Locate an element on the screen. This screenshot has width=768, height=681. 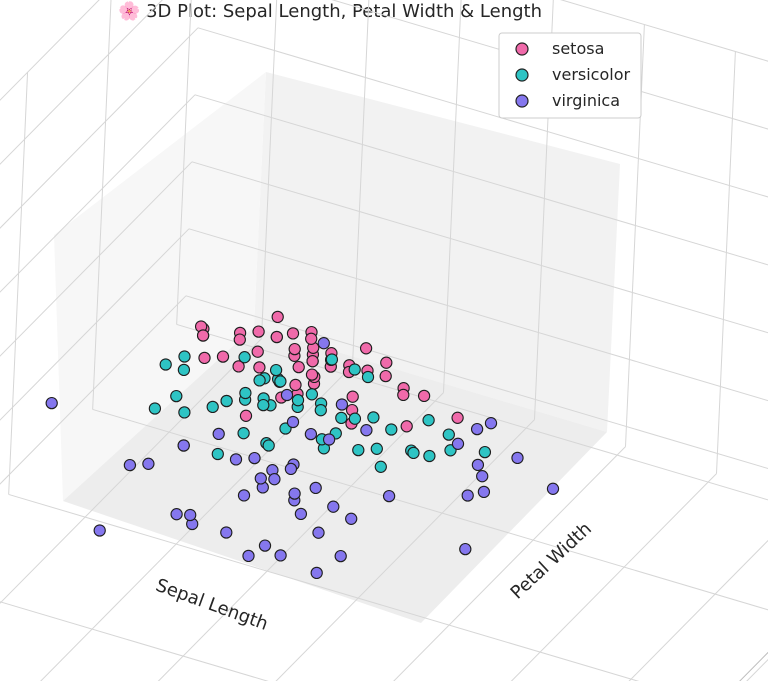
legend-marker-versicolor is located at coordinates (522, 75).